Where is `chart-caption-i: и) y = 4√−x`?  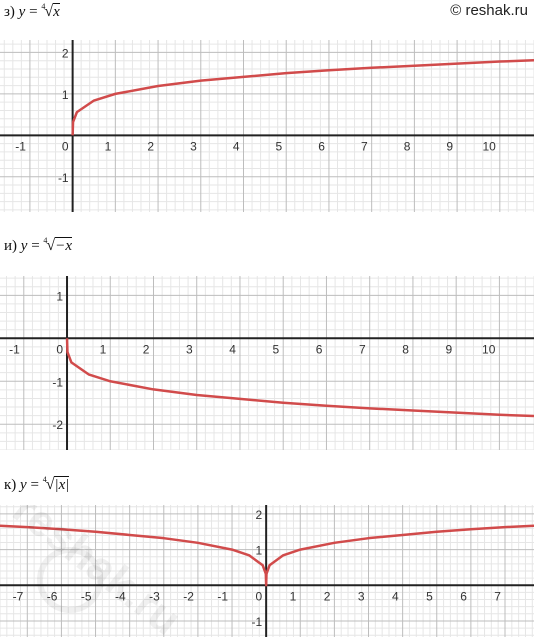
chart-caption-i: и) y = 4√−x is located at coordinates (38, 245).